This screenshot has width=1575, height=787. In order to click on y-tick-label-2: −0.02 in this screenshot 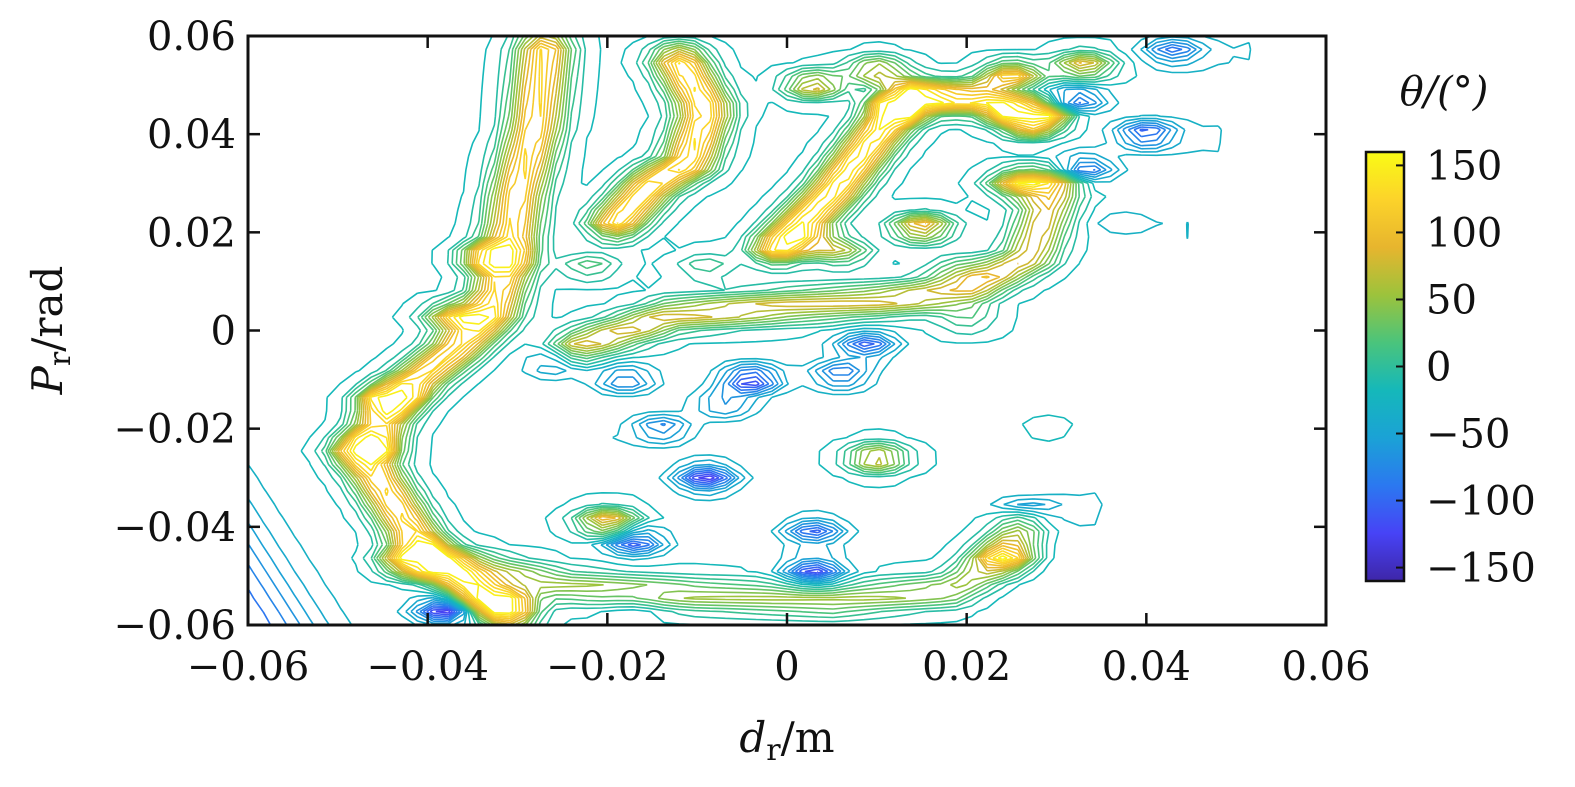, I will do `click(174, 430)`.